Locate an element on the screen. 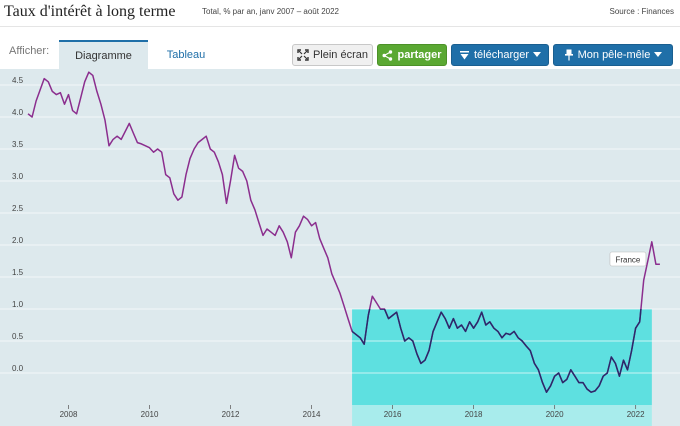 The image size is (680, 426). tab-diagram: Diagramme is located at coordinates (103, 54).